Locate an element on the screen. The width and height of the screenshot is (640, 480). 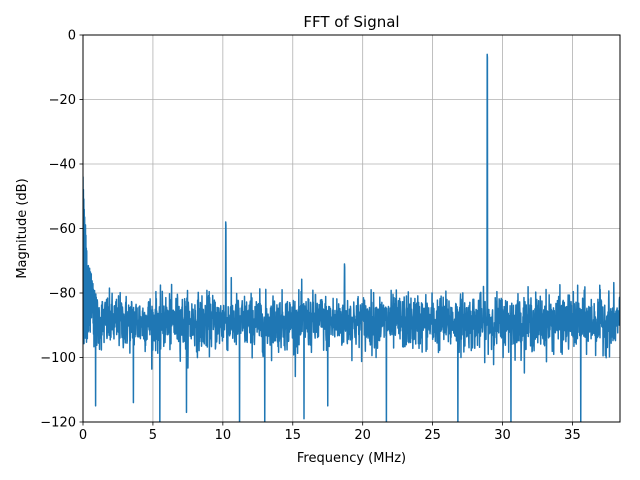
y-tick-label: −60 is located at coordinates (62, 229).